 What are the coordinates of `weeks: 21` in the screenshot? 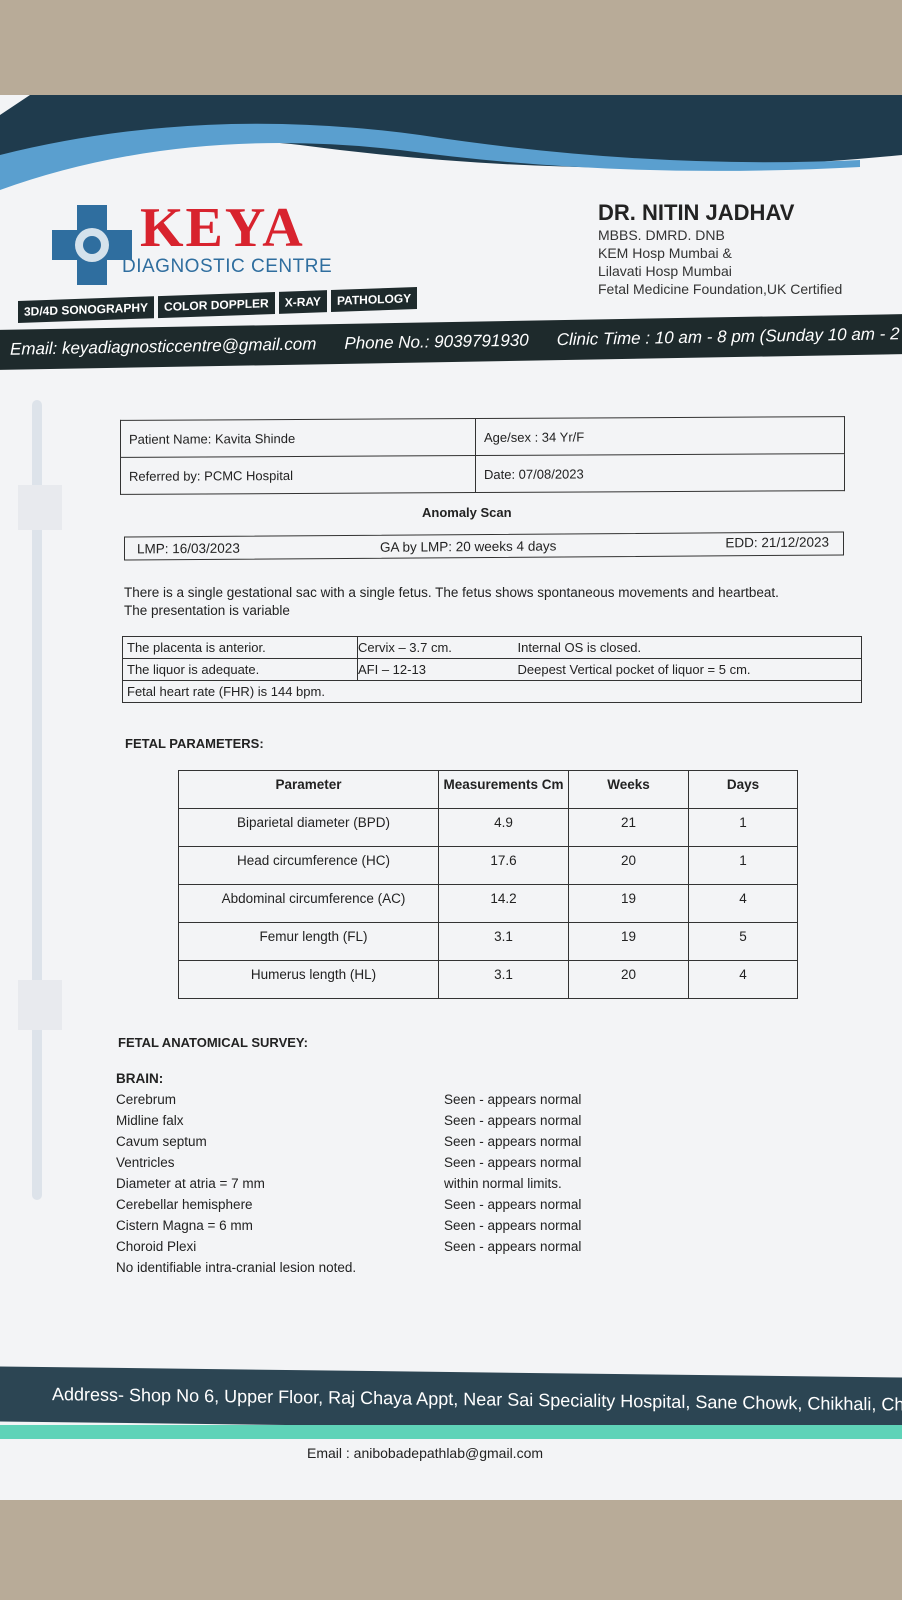 It's located at (628, 827).